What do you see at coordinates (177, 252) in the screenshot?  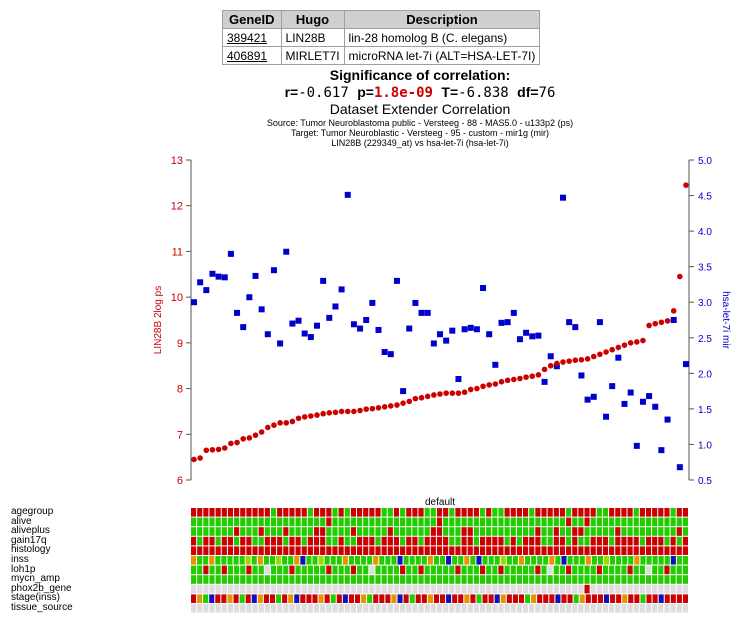 I see `left-tick-label: 11` at bounding box center [177, 252].